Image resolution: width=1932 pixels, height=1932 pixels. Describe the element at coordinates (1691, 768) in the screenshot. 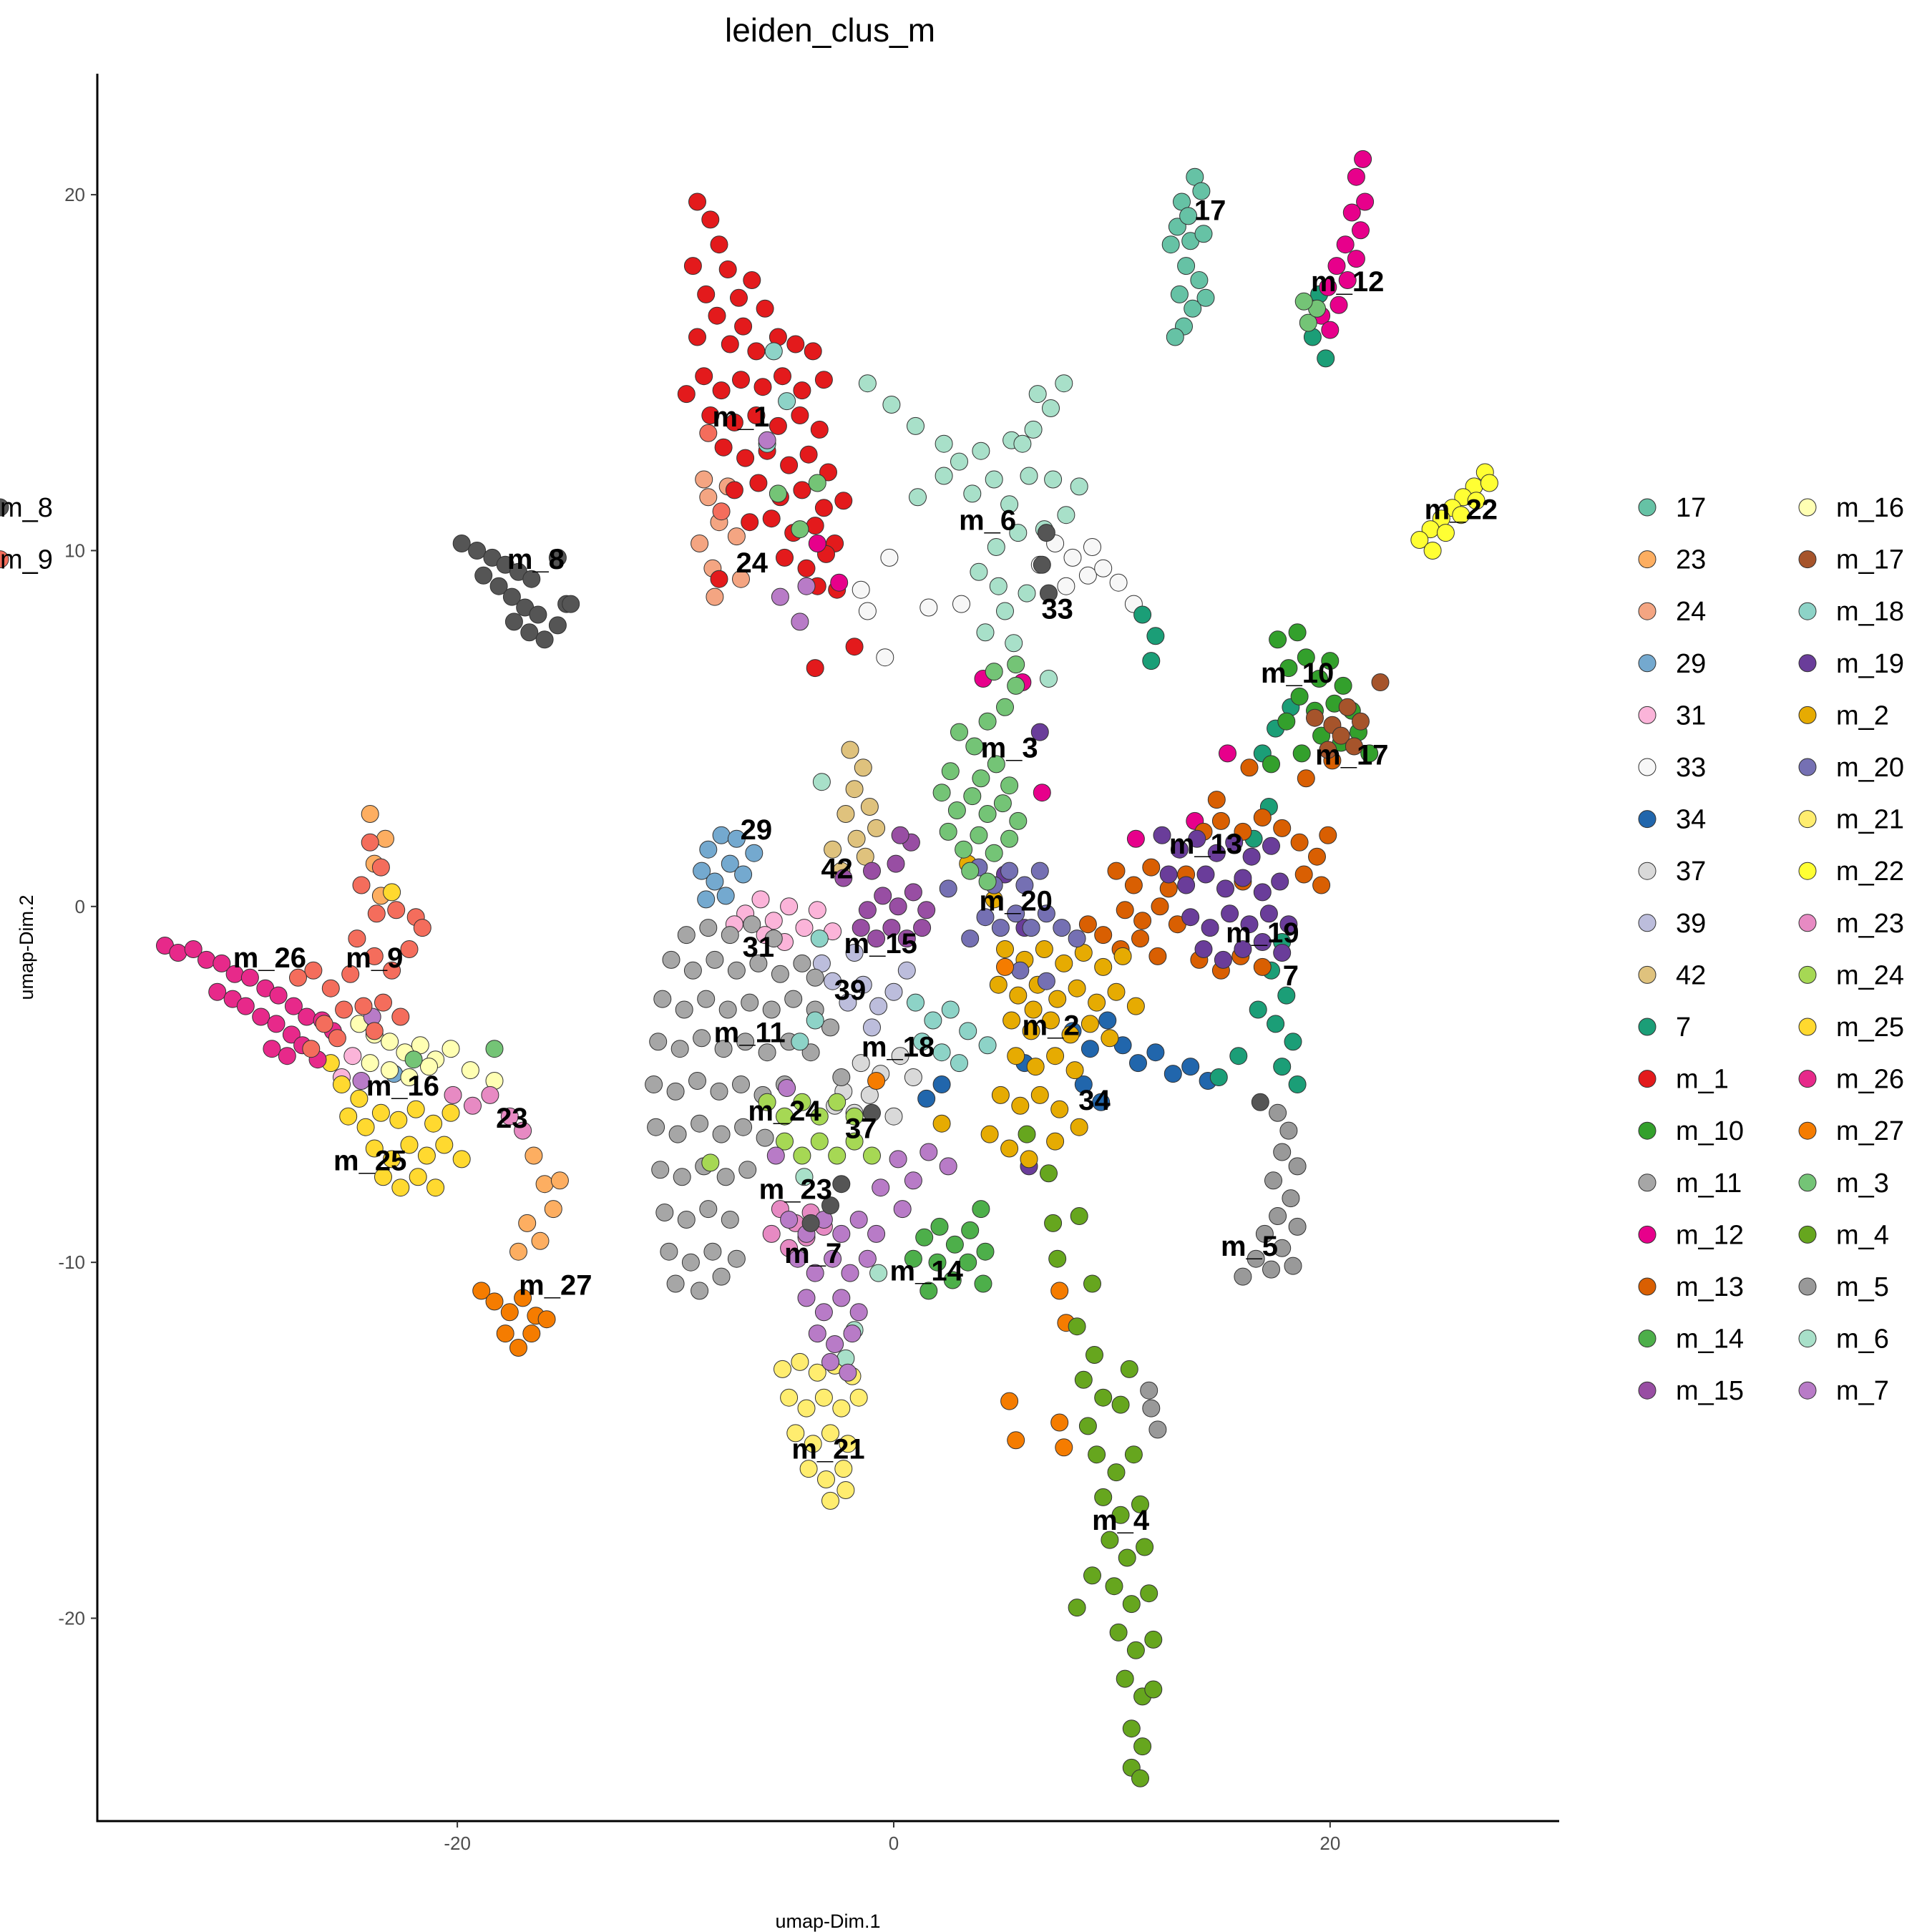

I see `legend-label-33: 33` at that location.